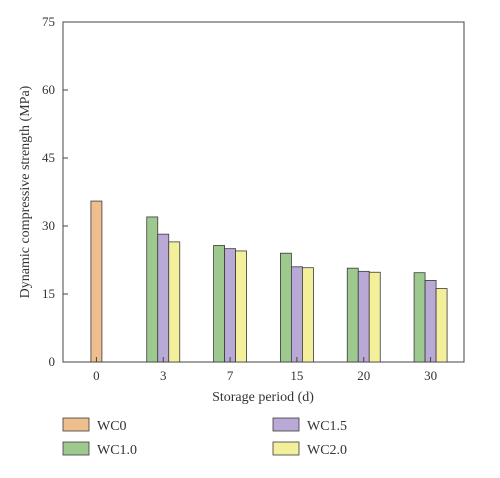 Image resolution: width=500 pixels, height=478 pixels. I want to click on y-tick-label: 75, so click(48, 21).